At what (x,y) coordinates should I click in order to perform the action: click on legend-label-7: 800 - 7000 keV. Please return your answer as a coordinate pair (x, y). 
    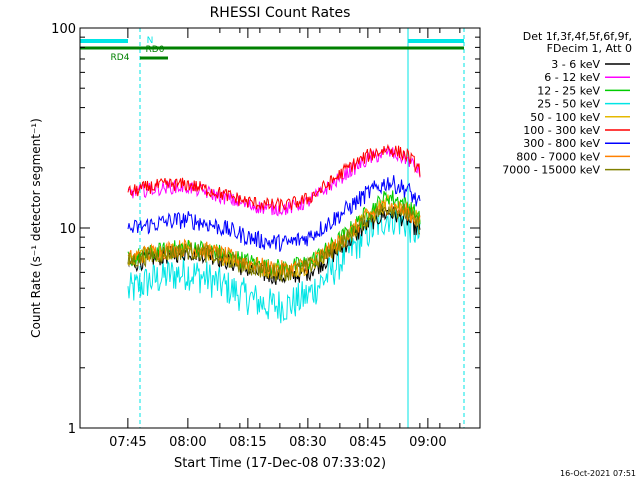
    Looking at the image, I should click on (558, 156).